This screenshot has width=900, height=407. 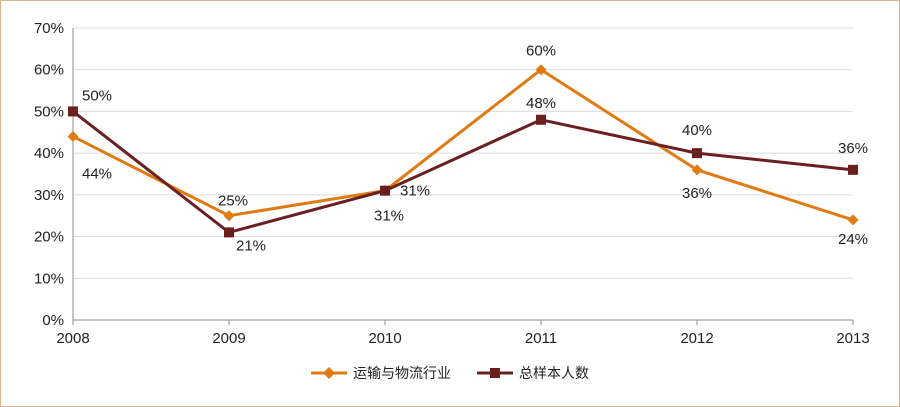 I want to click on series-2-data-label: 31%, so click(x=415, y=191).